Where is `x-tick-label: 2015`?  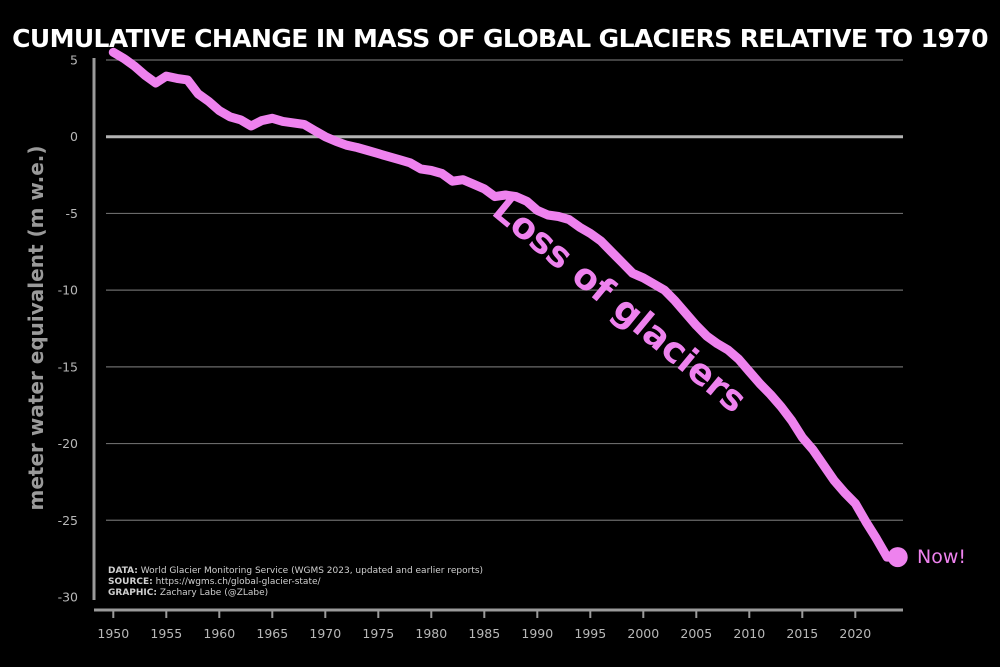 x-tick-label: 2015 is located at coordinates (802, 633).